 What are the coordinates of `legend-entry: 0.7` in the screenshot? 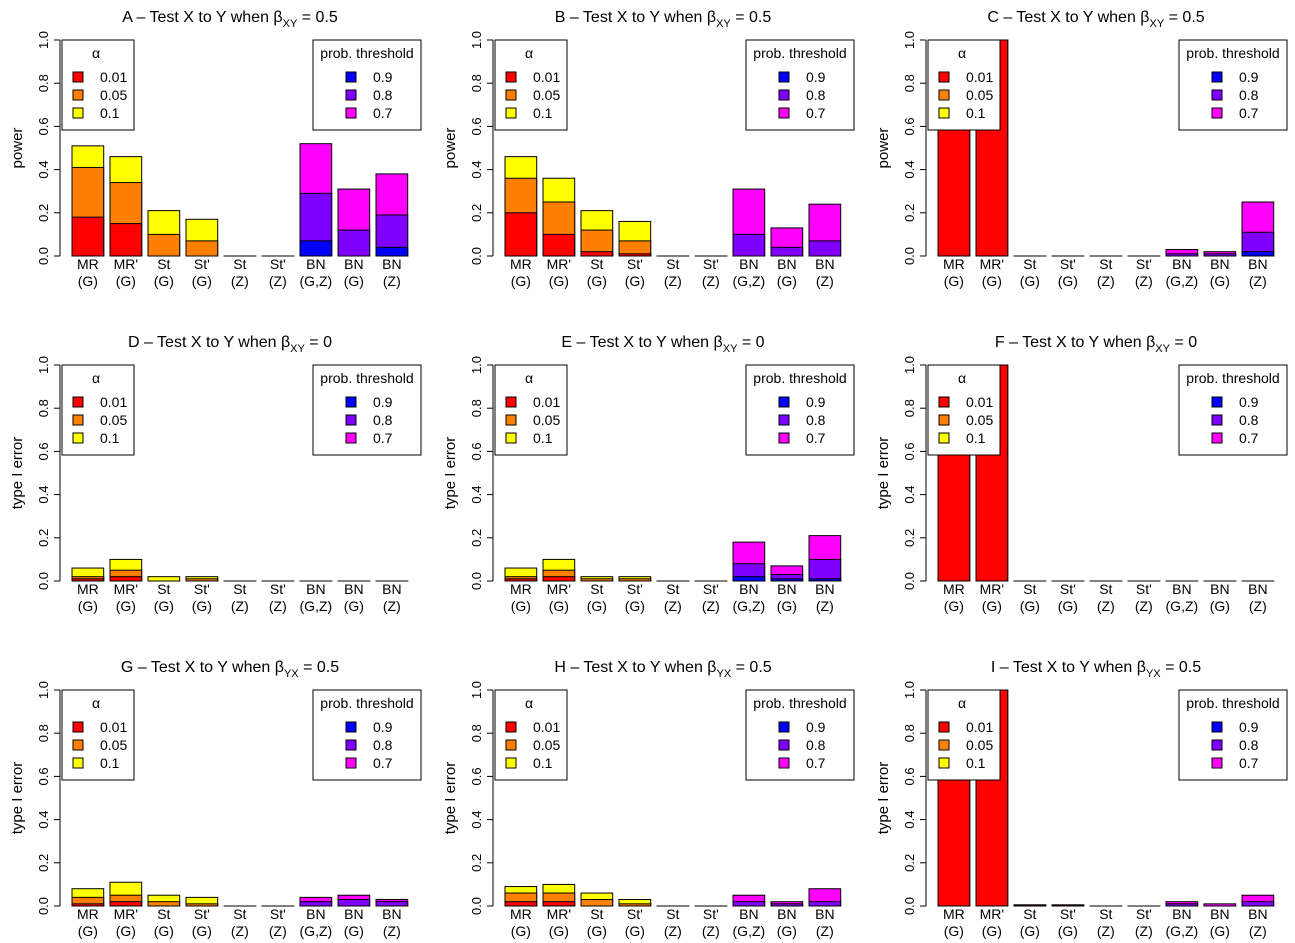 It's located at (816, 763).